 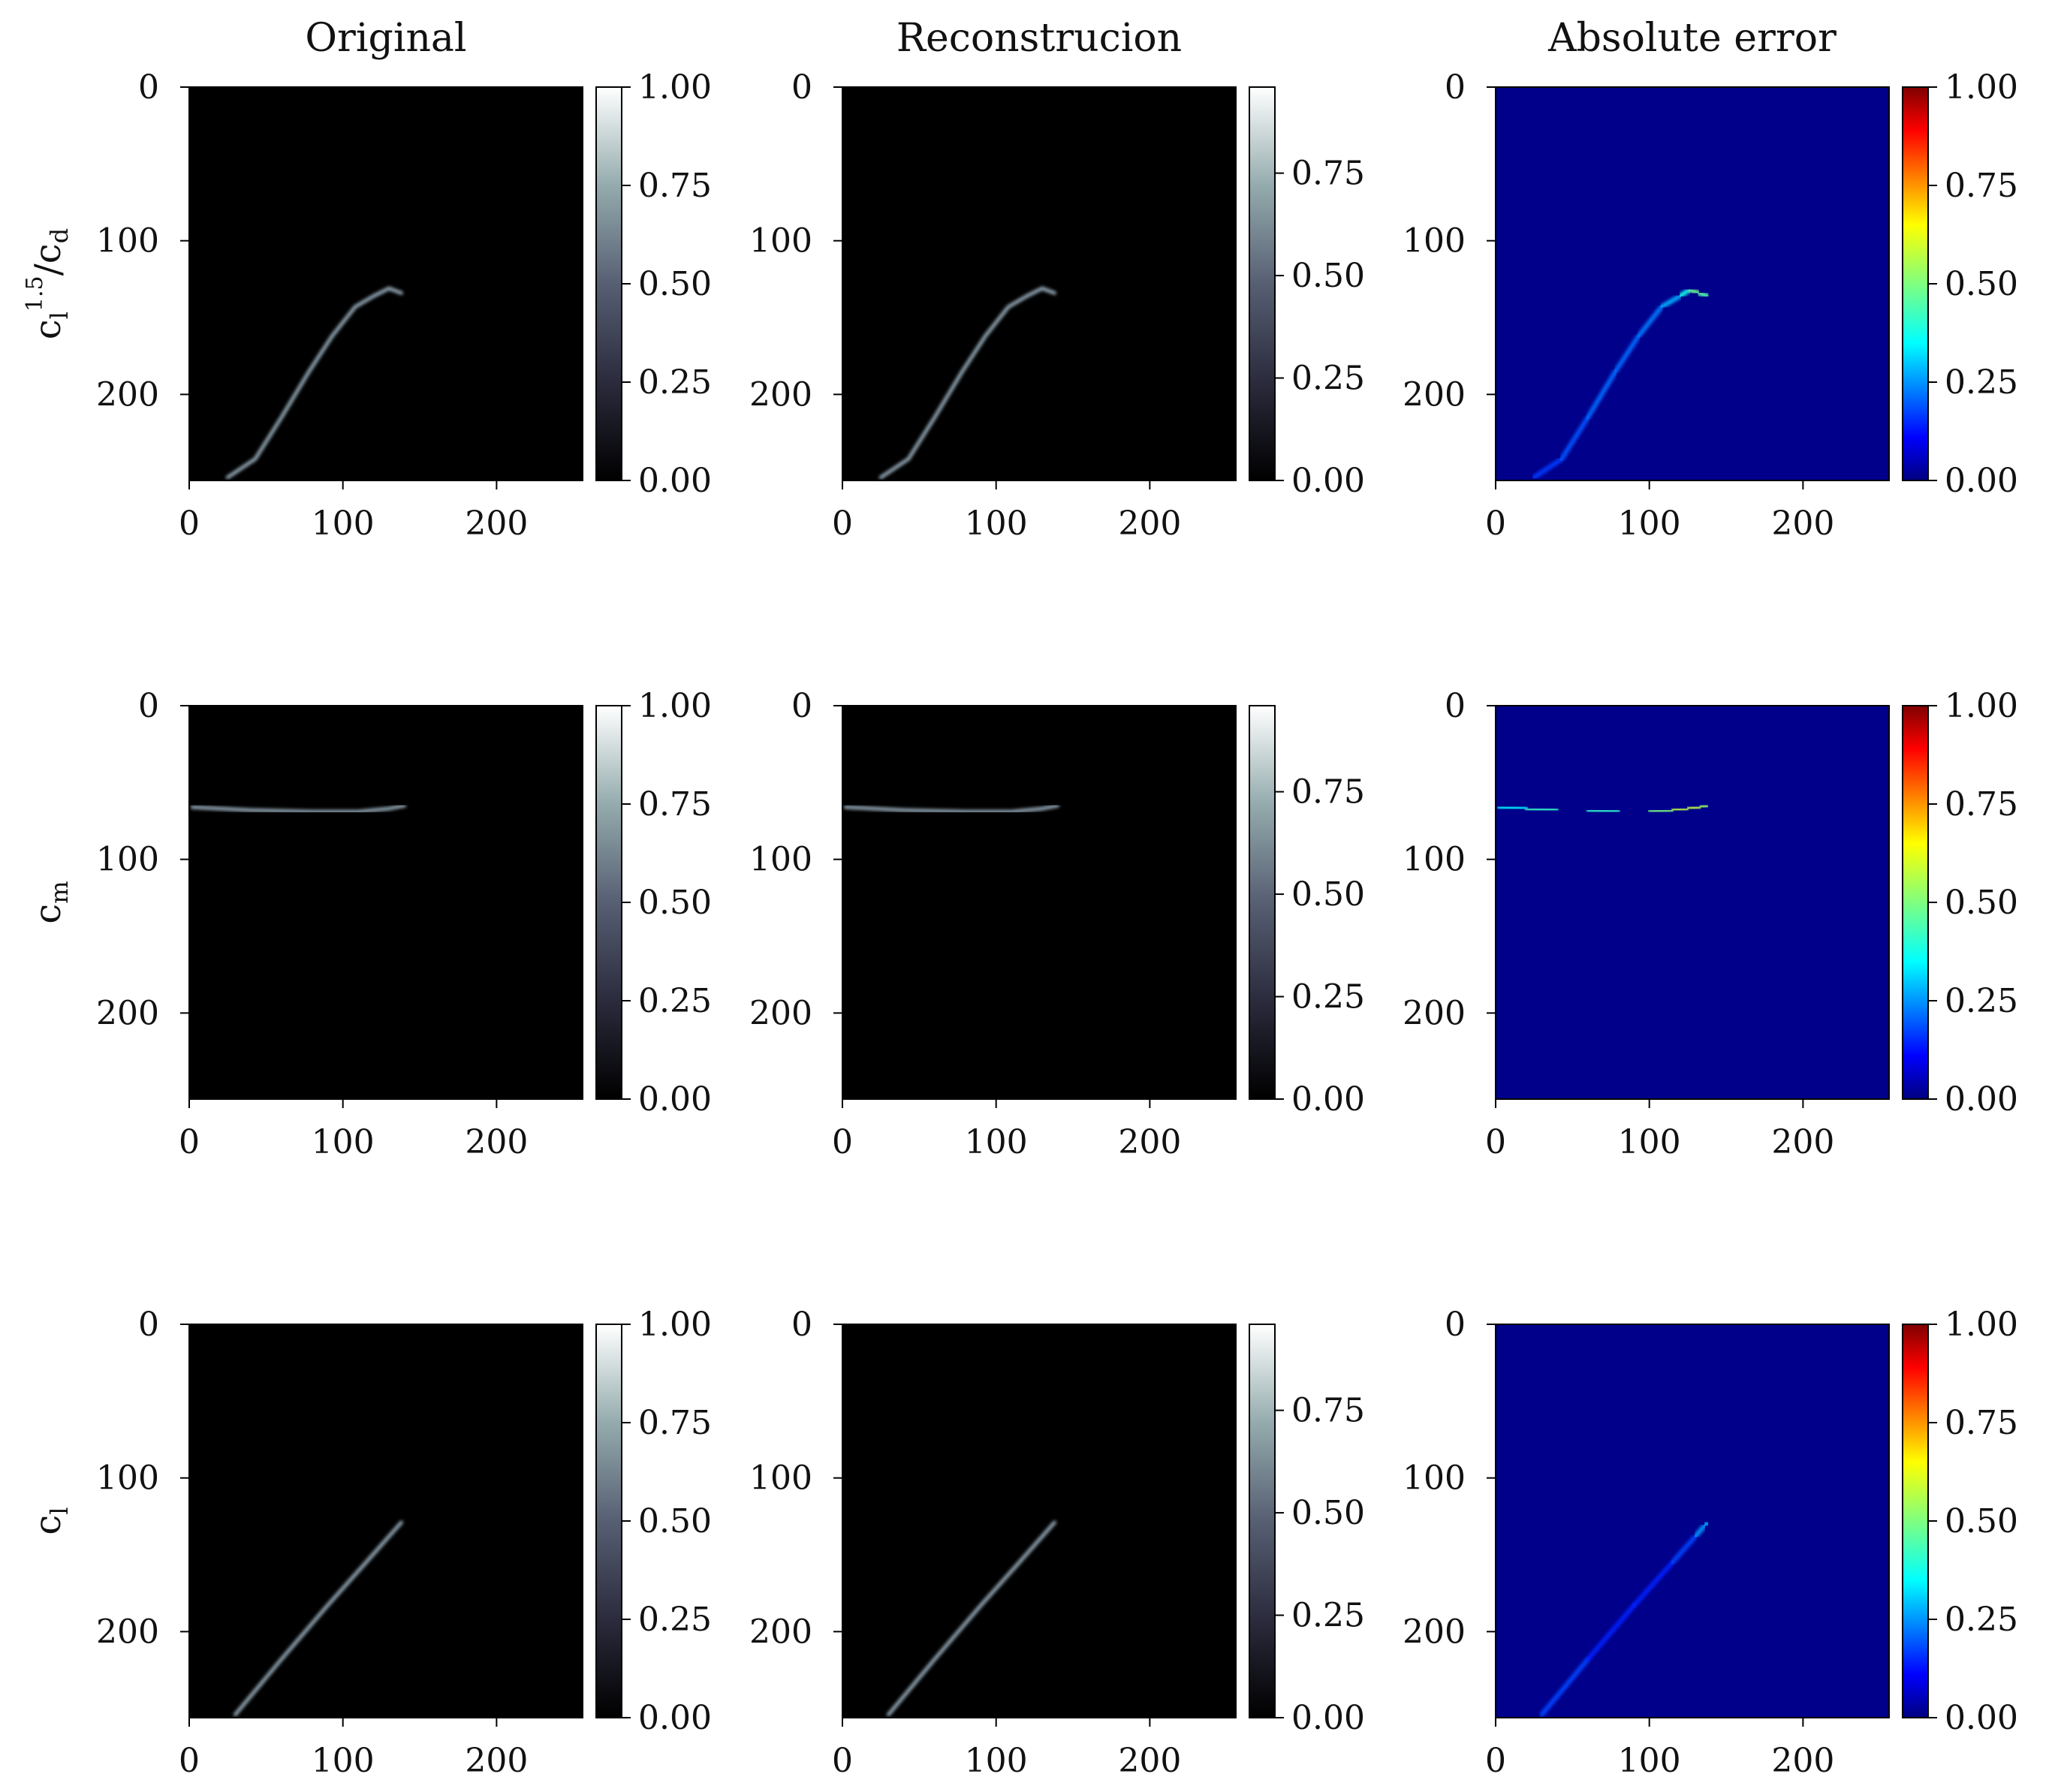 I want to click on panel-r2-c0: 0 100 200 0 100 200 0.00 0.25 0.50 0.75 1.00, so click(x=404, y=1543).